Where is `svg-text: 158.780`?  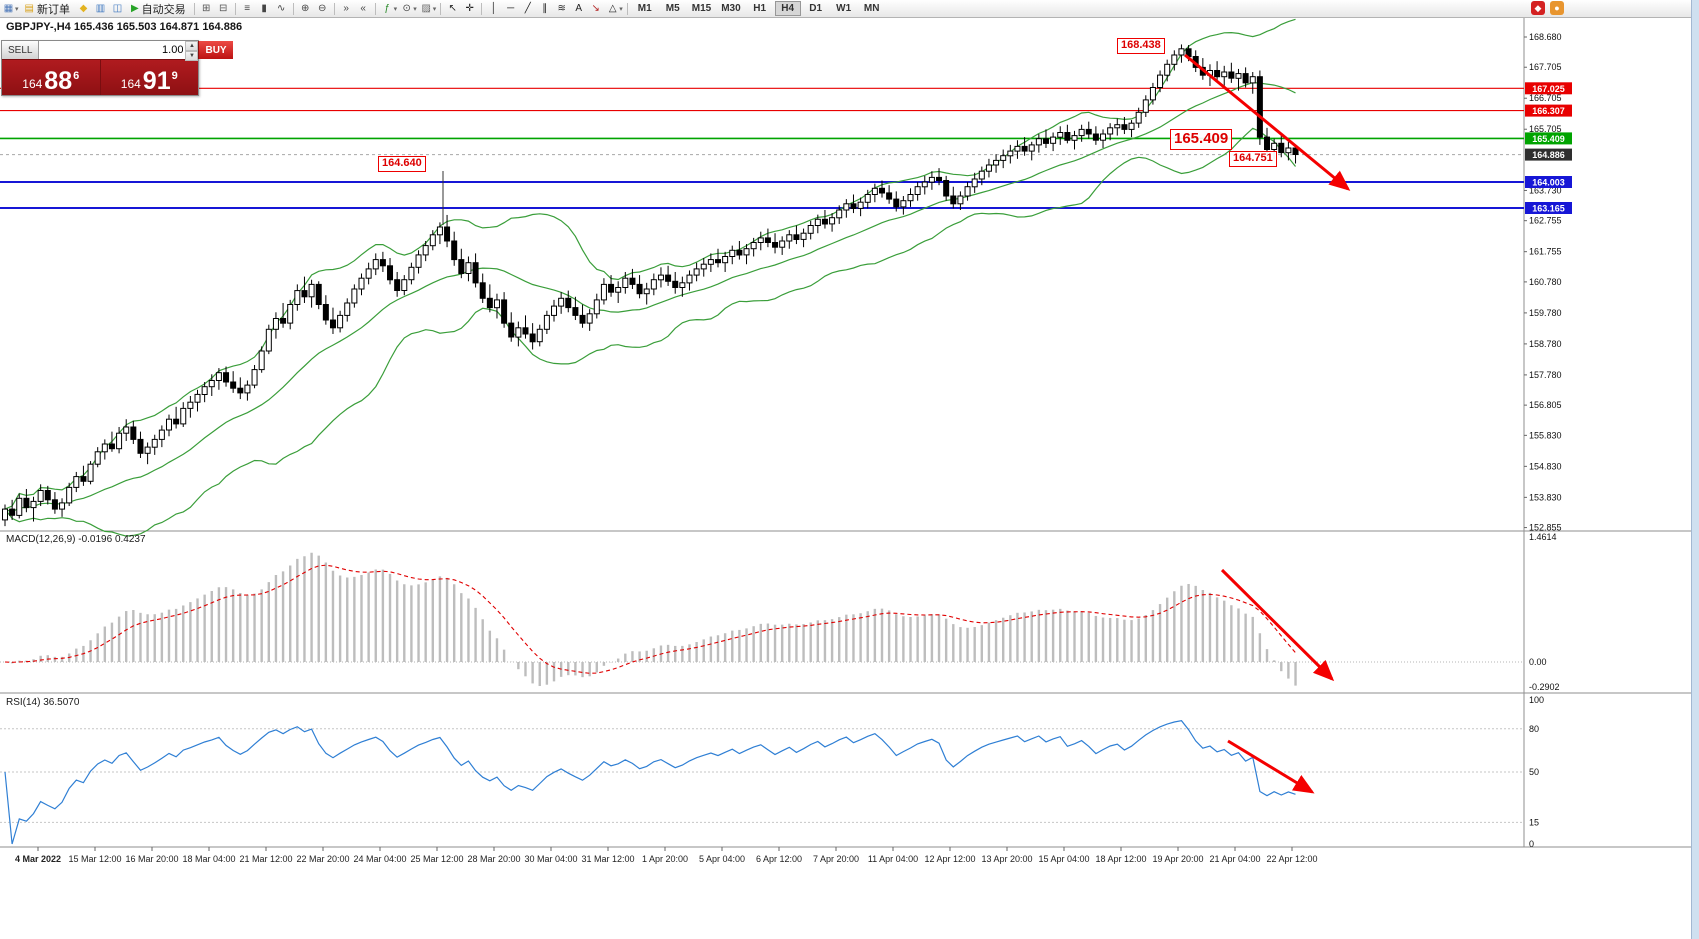
svg-text: 158.780 is located at coordinates (1545, 344).